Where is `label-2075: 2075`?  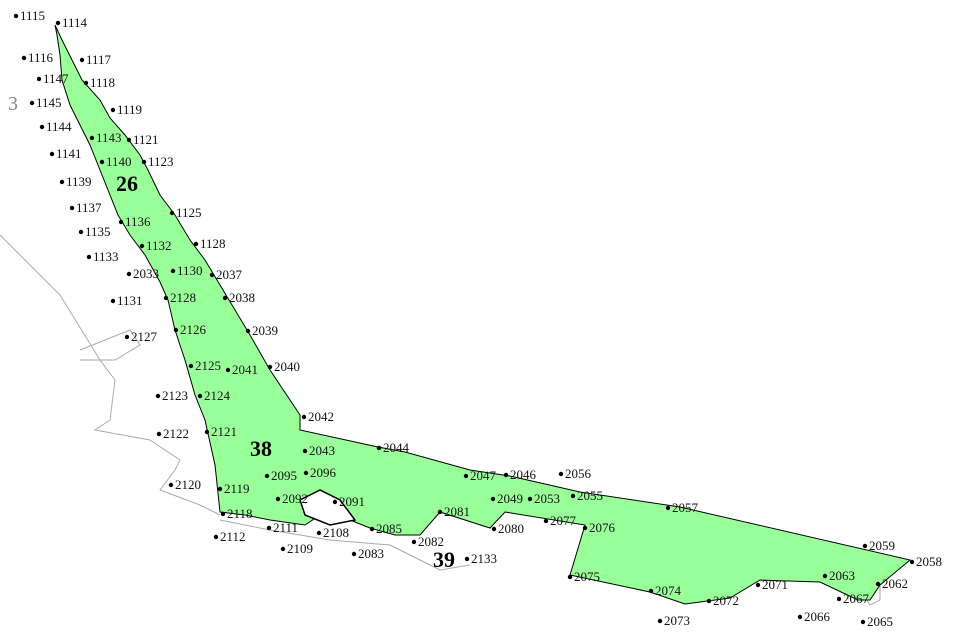
label-2075: 2075 is located at coordinates (587, 576).